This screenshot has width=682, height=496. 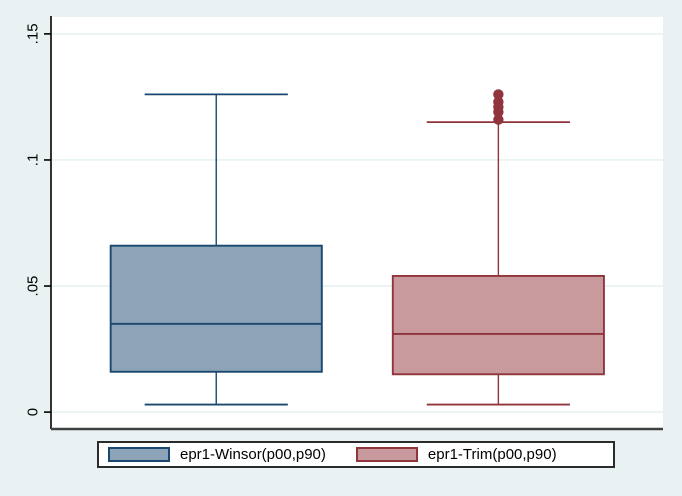 What do you see at coordinates (32, 33) in the screenshot?
I see `y-tick-label: .15` at bounding box center [32, 33].